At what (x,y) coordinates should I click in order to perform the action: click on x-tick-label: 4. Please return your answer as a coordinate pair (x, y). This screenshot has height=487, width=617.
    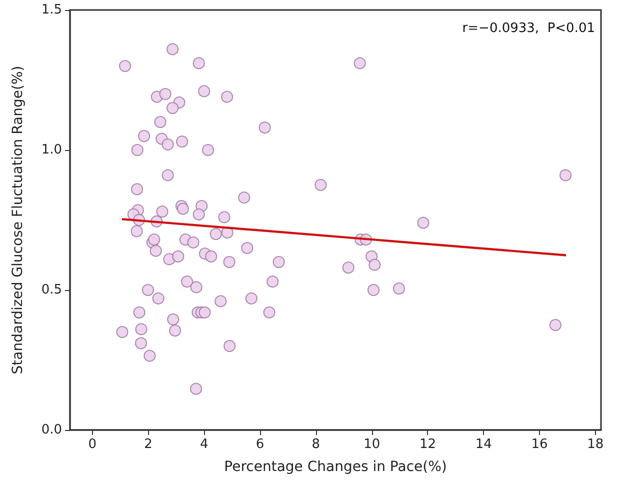
    Looking at the image, I should click on (204, 444).